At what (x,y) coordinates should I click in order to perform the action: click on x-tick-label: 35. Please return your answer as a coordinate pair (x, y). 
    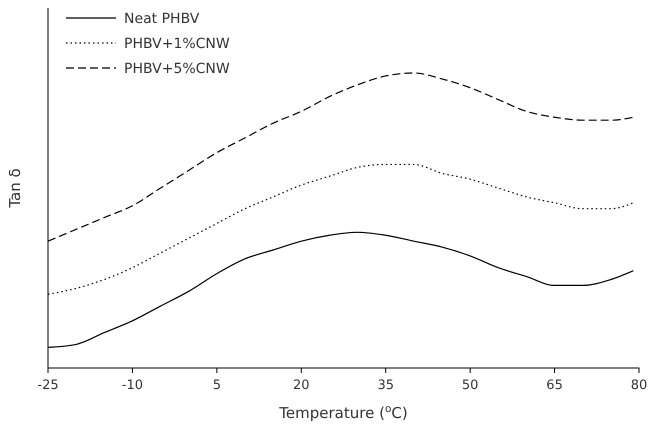
    Looking at the image, I should click on (385, 385).